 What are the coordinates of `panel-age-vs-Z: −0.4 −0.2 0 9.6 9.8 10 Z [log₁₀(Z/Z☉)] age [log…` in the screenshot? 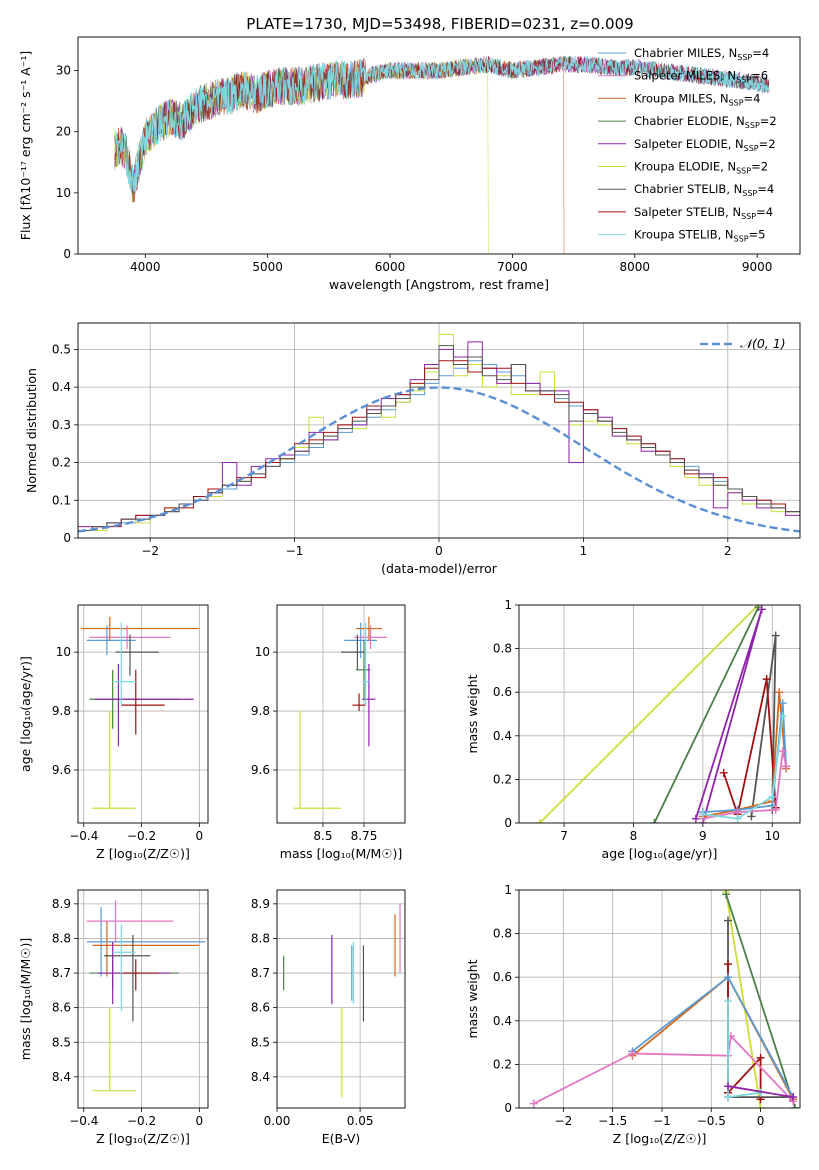 It's located at (113, 732).